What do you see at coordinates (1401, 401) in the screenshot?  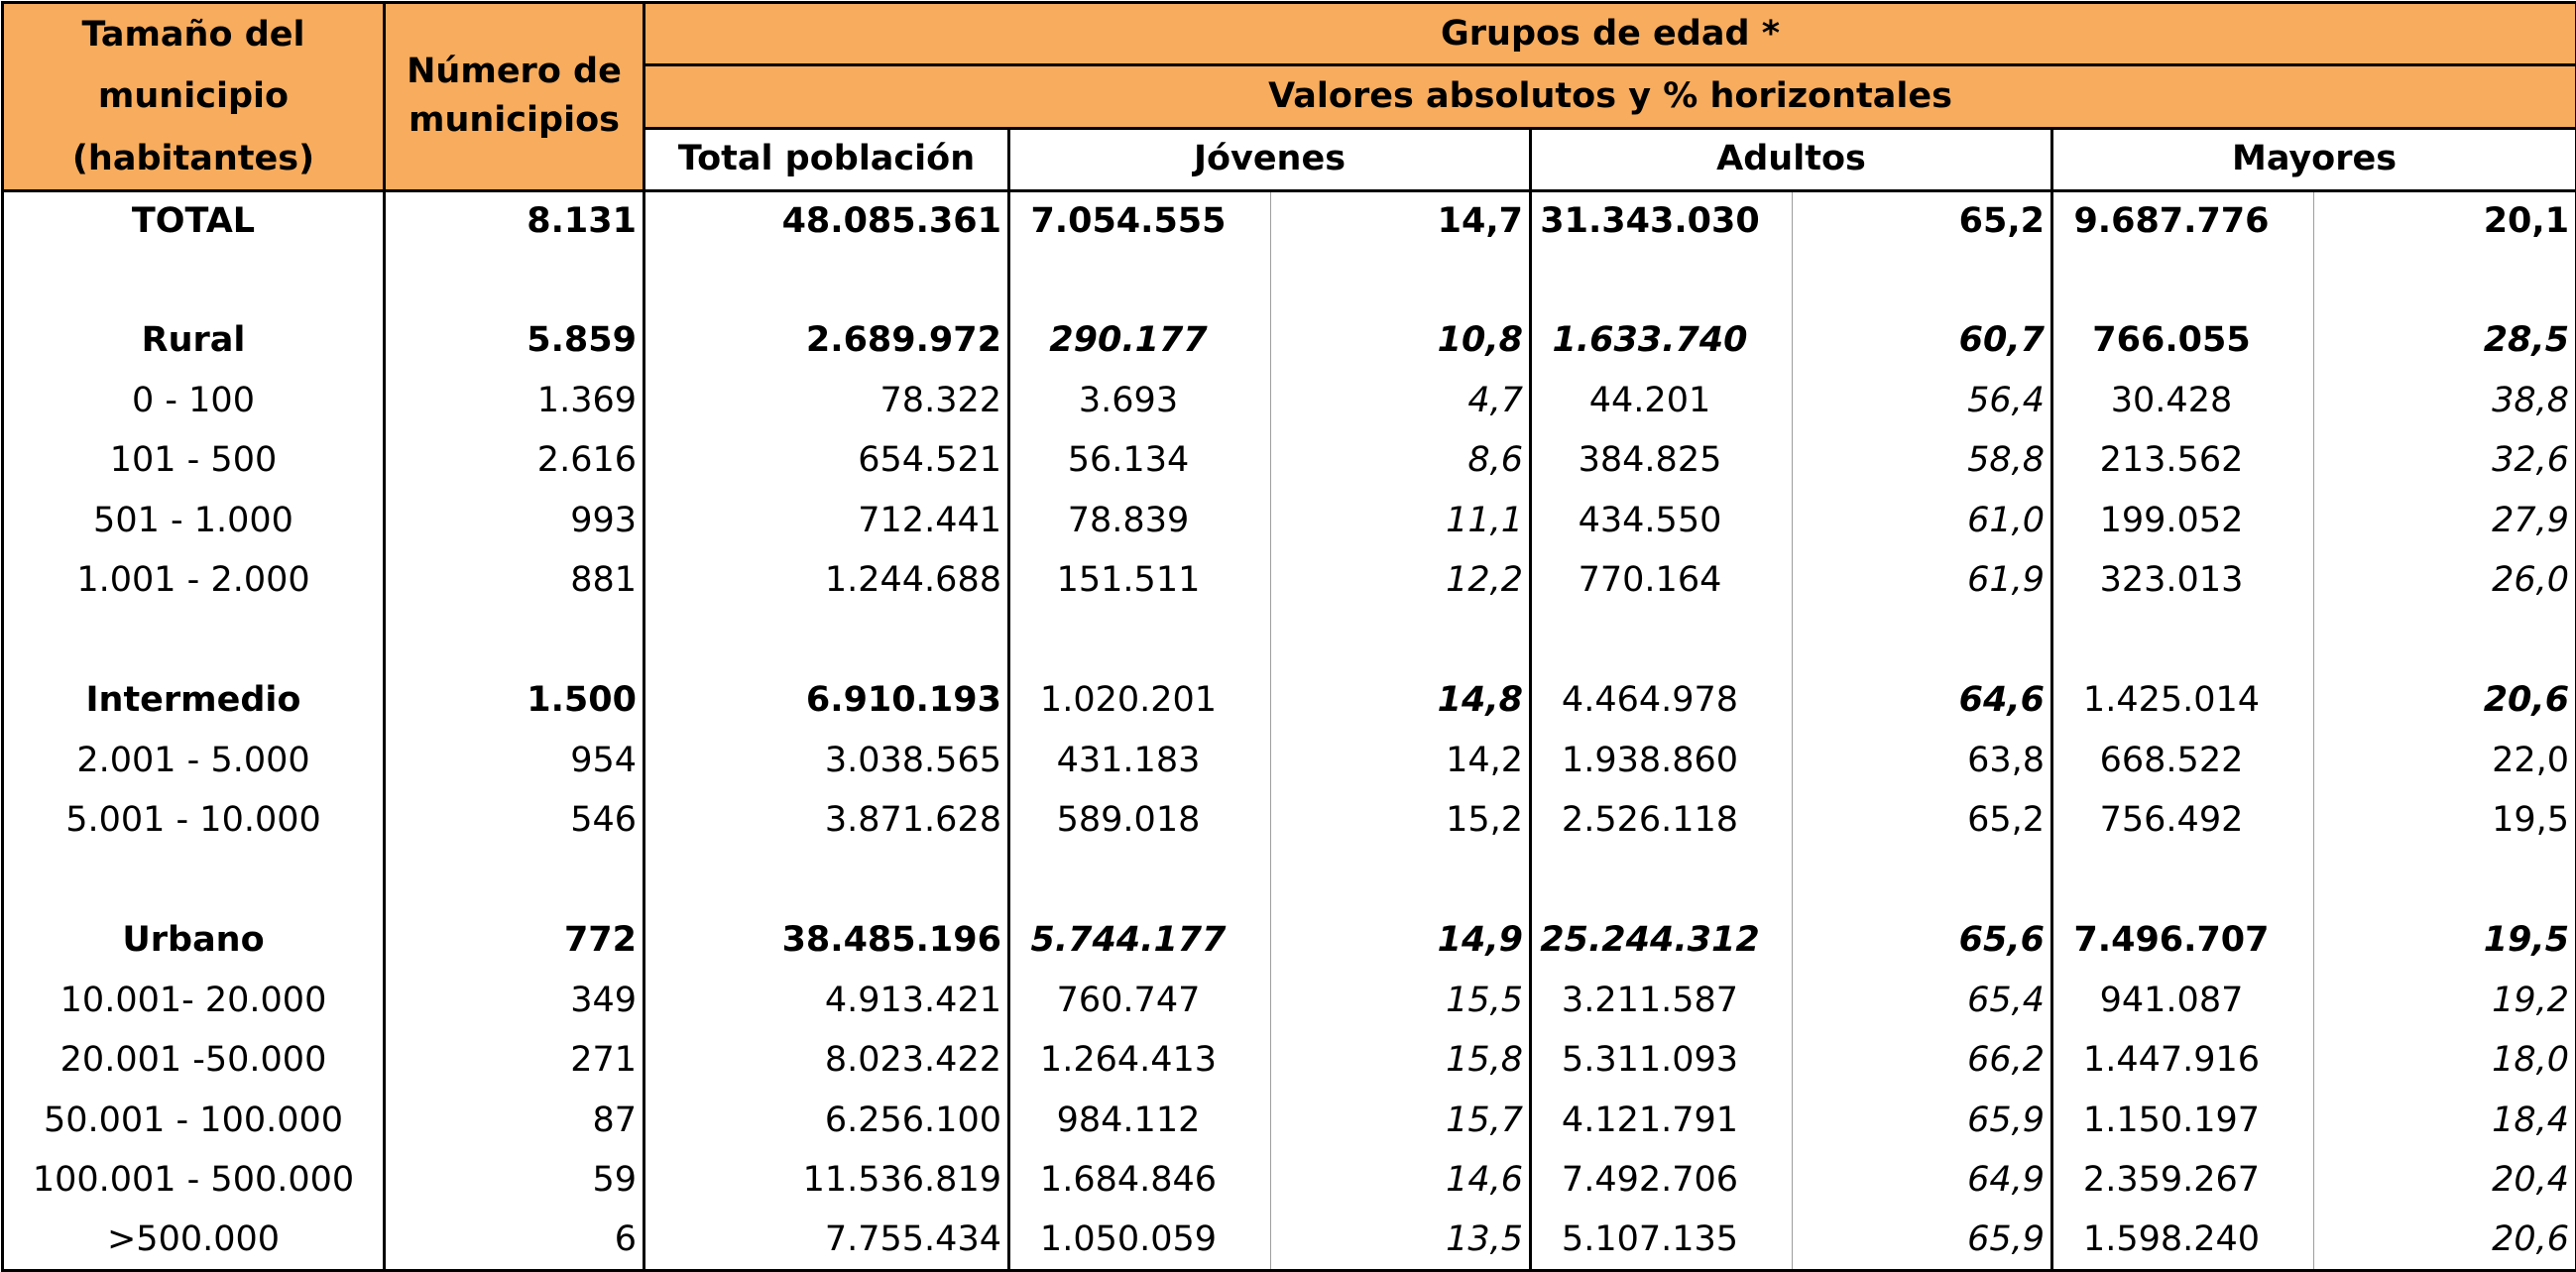 I see `young-pct-cell: 4,7` at bounding box center [1401, 401].